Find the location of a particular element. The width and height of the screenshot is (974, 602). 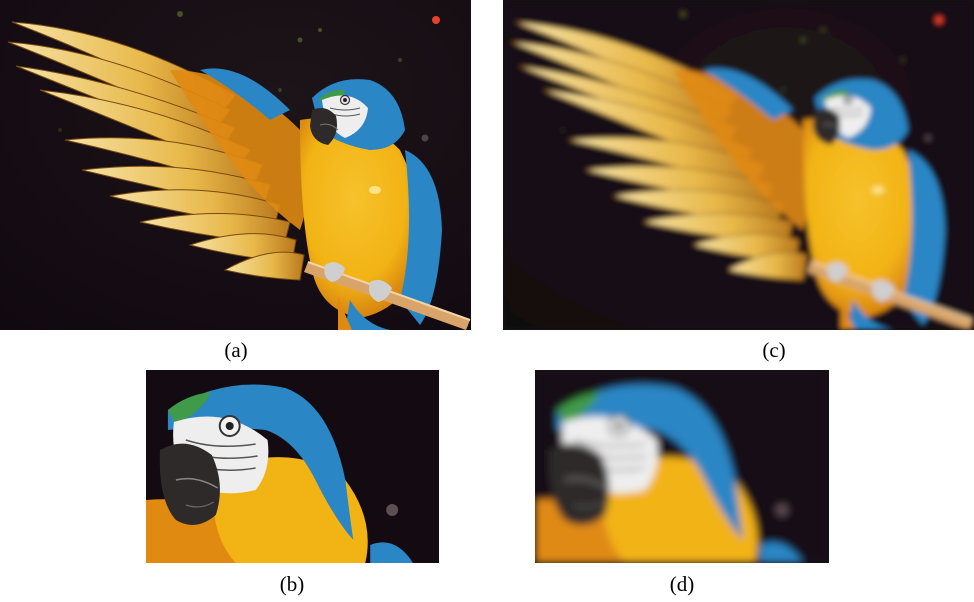

caption-c: (c) is located at coordinates (774, 350).